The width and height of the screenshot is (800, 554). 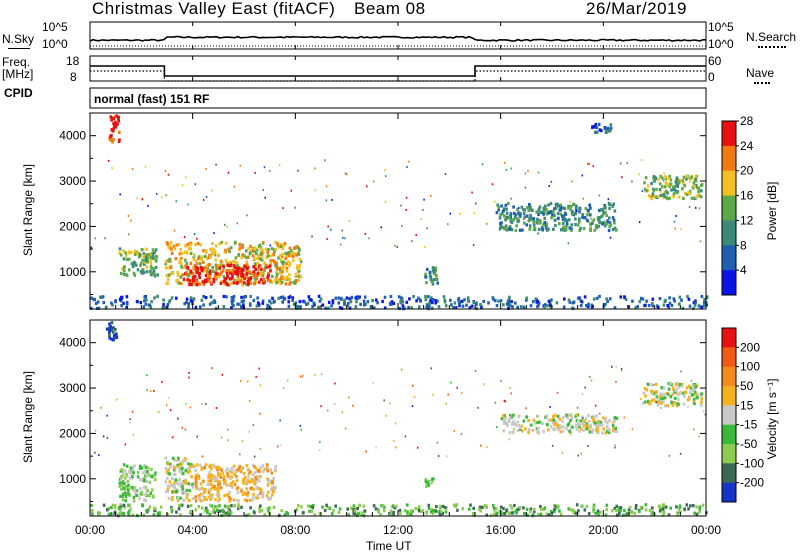 What do you see at coordinates (747, 220) in the screenshot?
I see `power-colorbar-tick-label: 12` at bounding box center [747, 220].